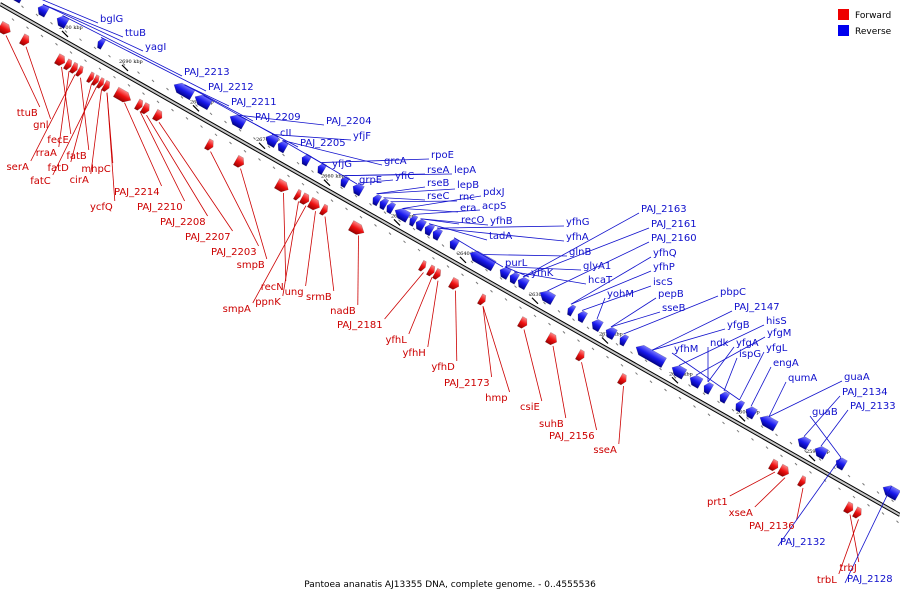  I want to click on gene-label-sseb: sseB, so click(674, 308).